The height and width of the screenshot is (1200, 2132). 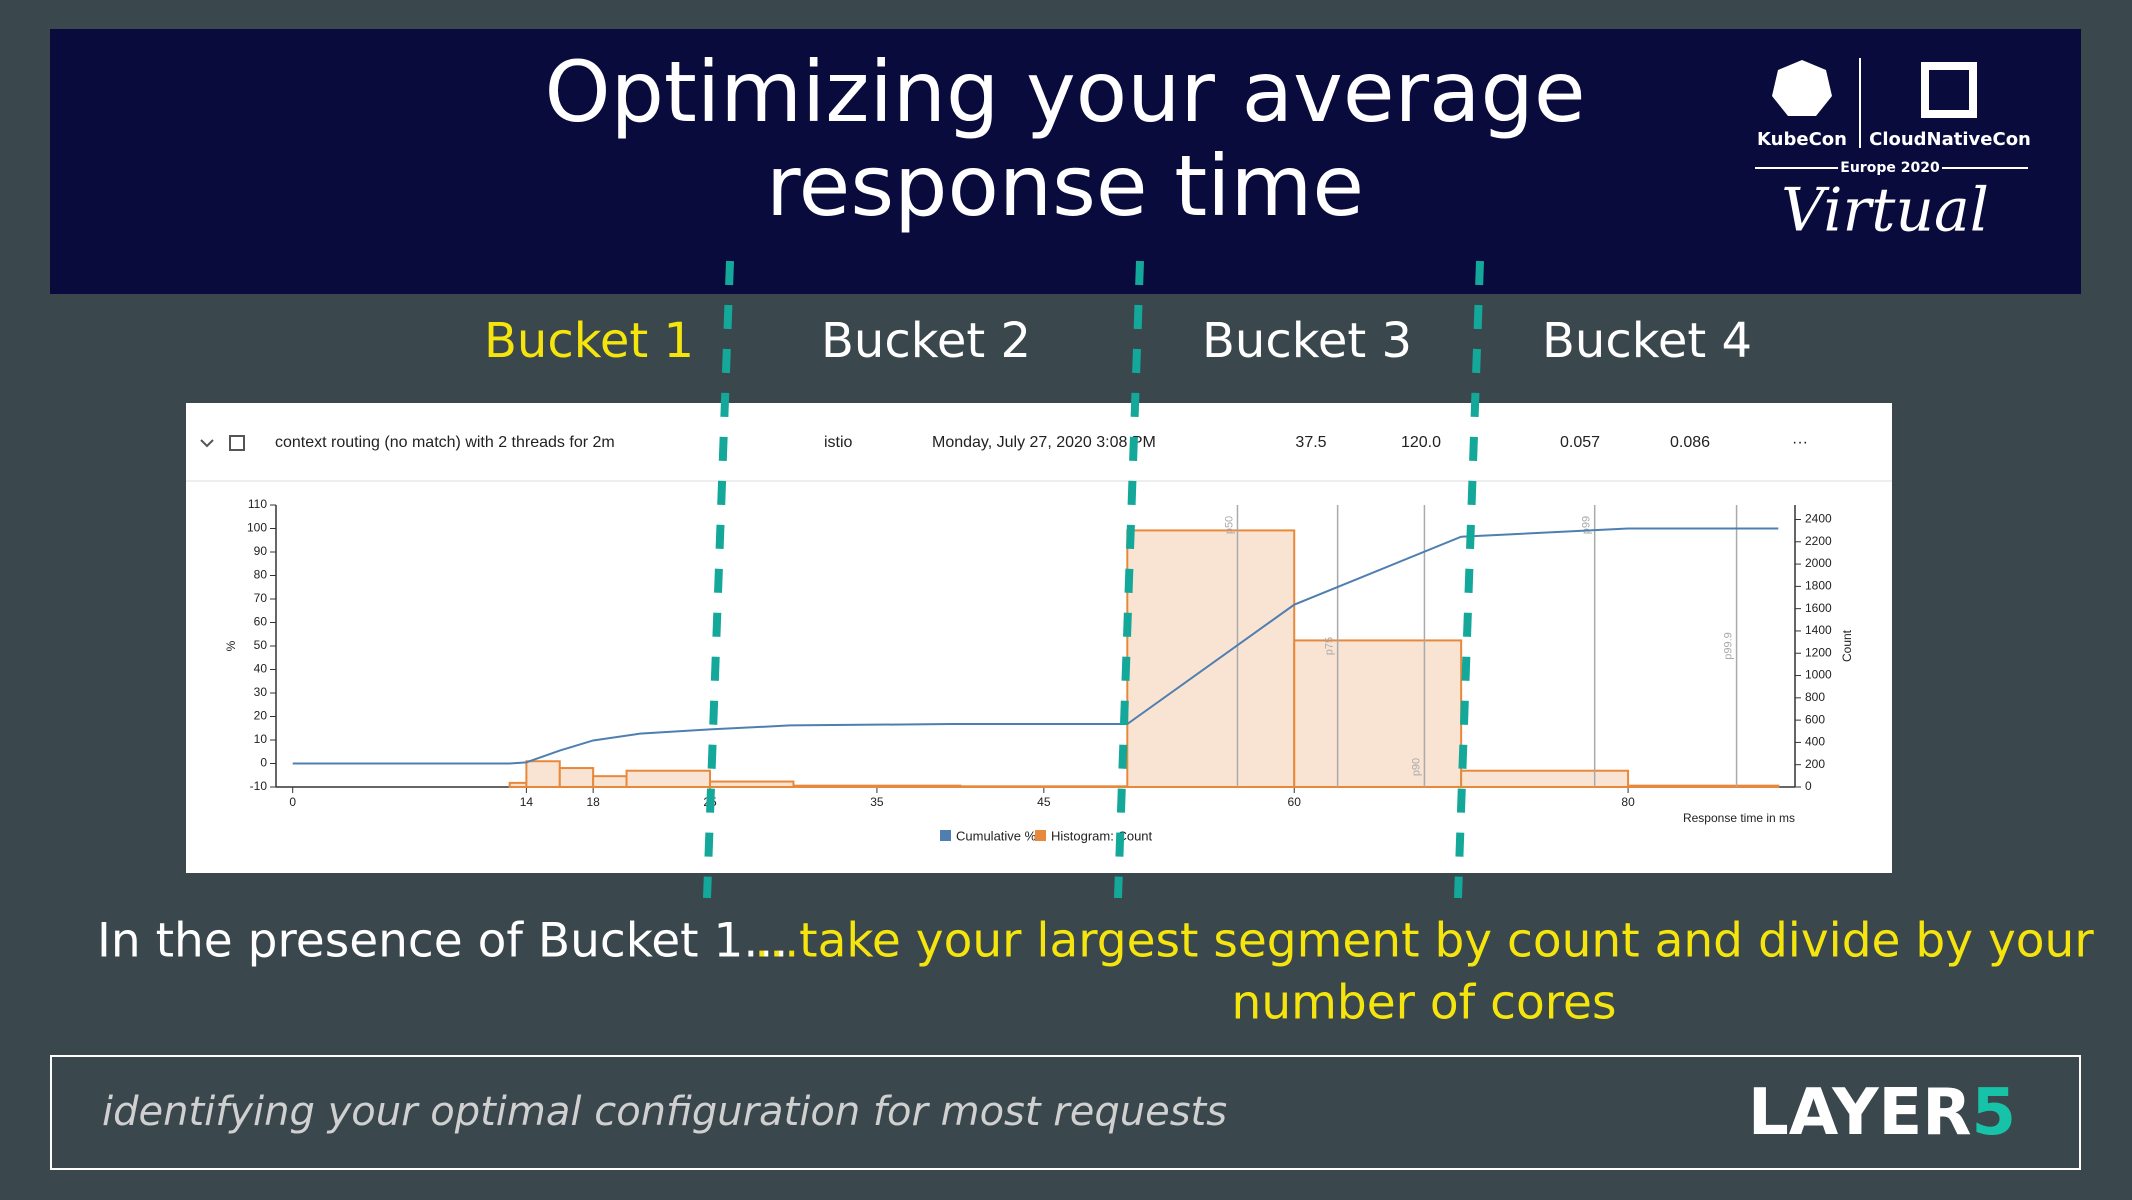 I want to click on row-cell: 37.5, so click(x=1310, y=442).